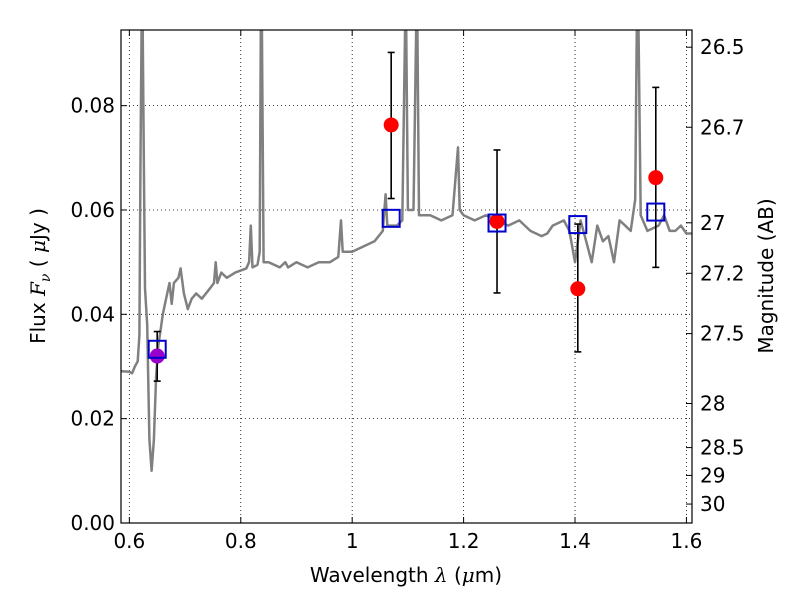 The width and height of the screenshot is (800, 600). I want to click on y-tick-label: 0.06, so click(92, 210).